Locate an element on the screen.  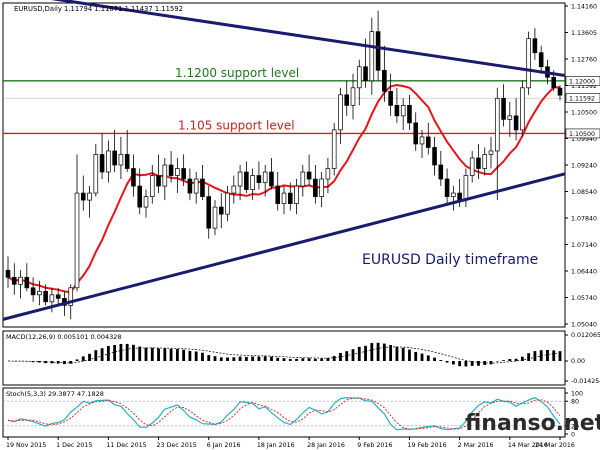
x-tick-label: 2 Mar 2016 is located at coordinates (476, 445).